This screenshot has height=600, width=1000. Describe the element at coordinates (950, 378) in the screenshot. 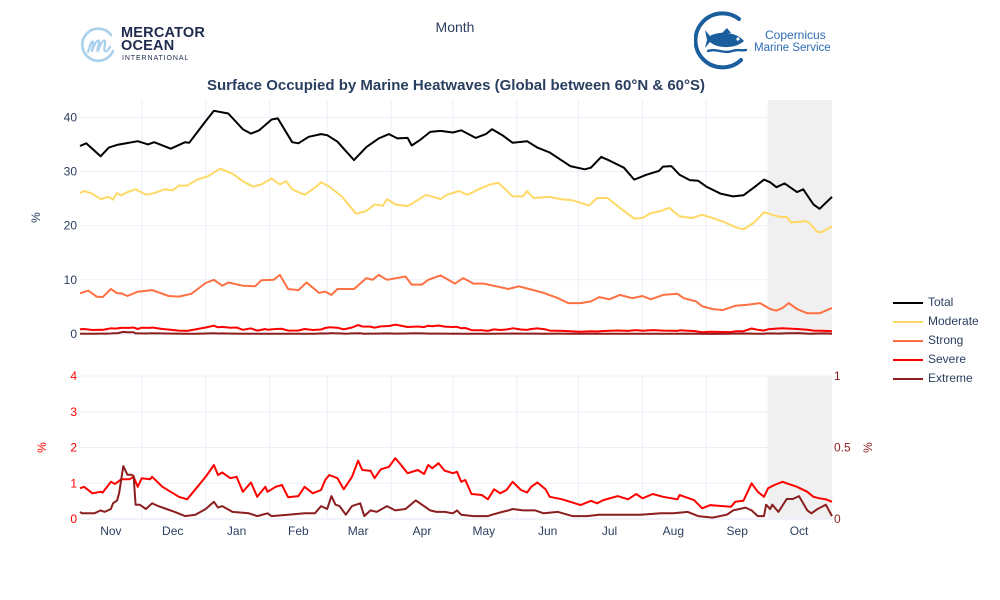

I see `legend-label: Extreme` at that location.